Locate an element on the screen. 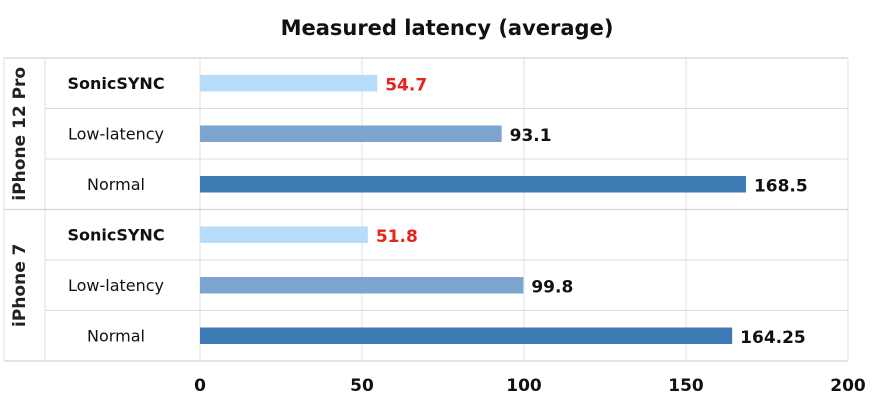 Image resolution: width=881 pixels, height=403 pixels. data-label: 54.7 is located at coordinates (406, 85).